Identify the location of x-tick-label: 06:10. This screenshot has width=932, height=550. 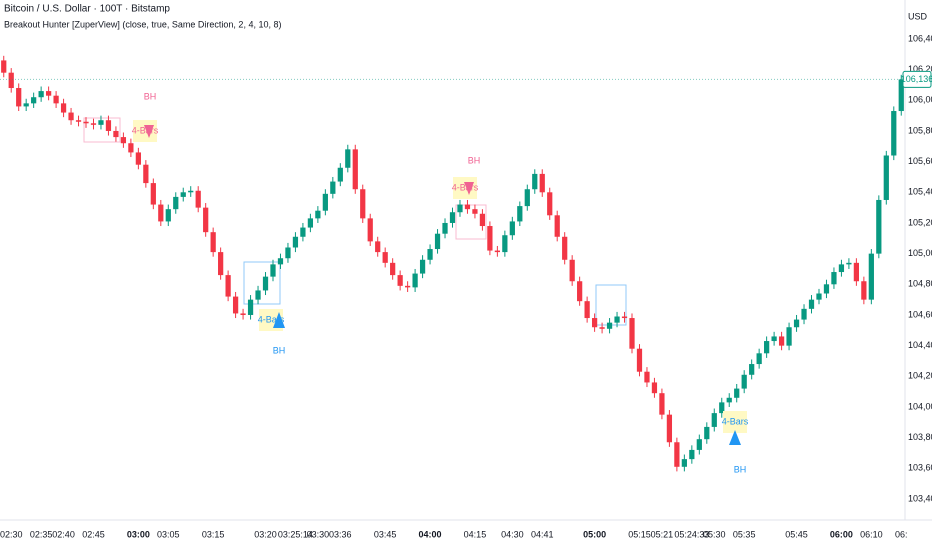
(871, 534).